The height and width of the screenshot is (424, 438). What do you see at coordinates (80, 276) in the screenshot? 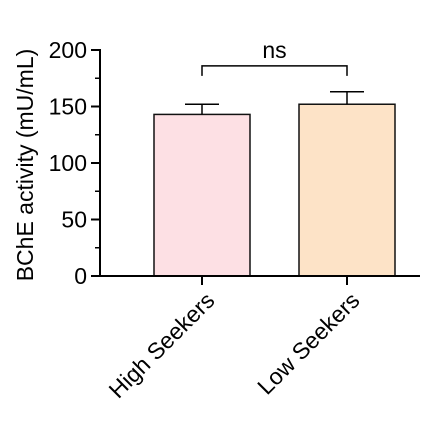
I see `y-tick-label: 0` at bounding box center [80, 276].